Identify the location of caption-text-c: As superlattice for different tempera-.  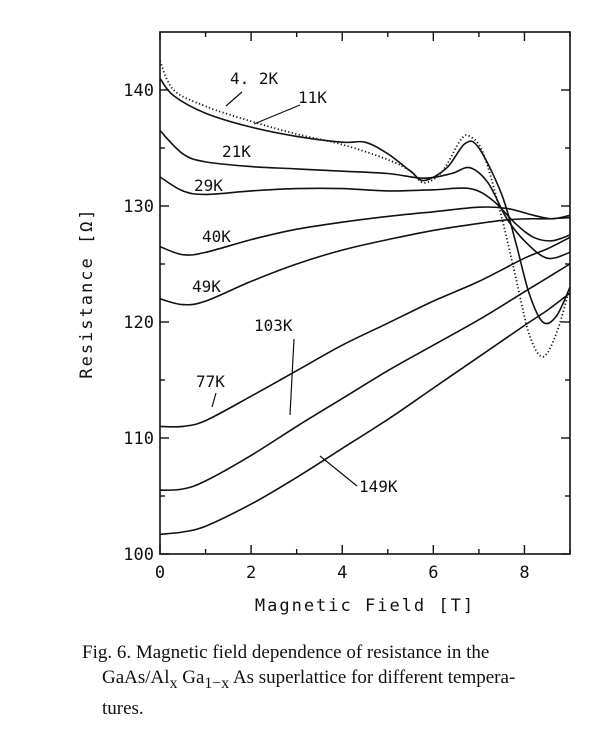
(372, 677).